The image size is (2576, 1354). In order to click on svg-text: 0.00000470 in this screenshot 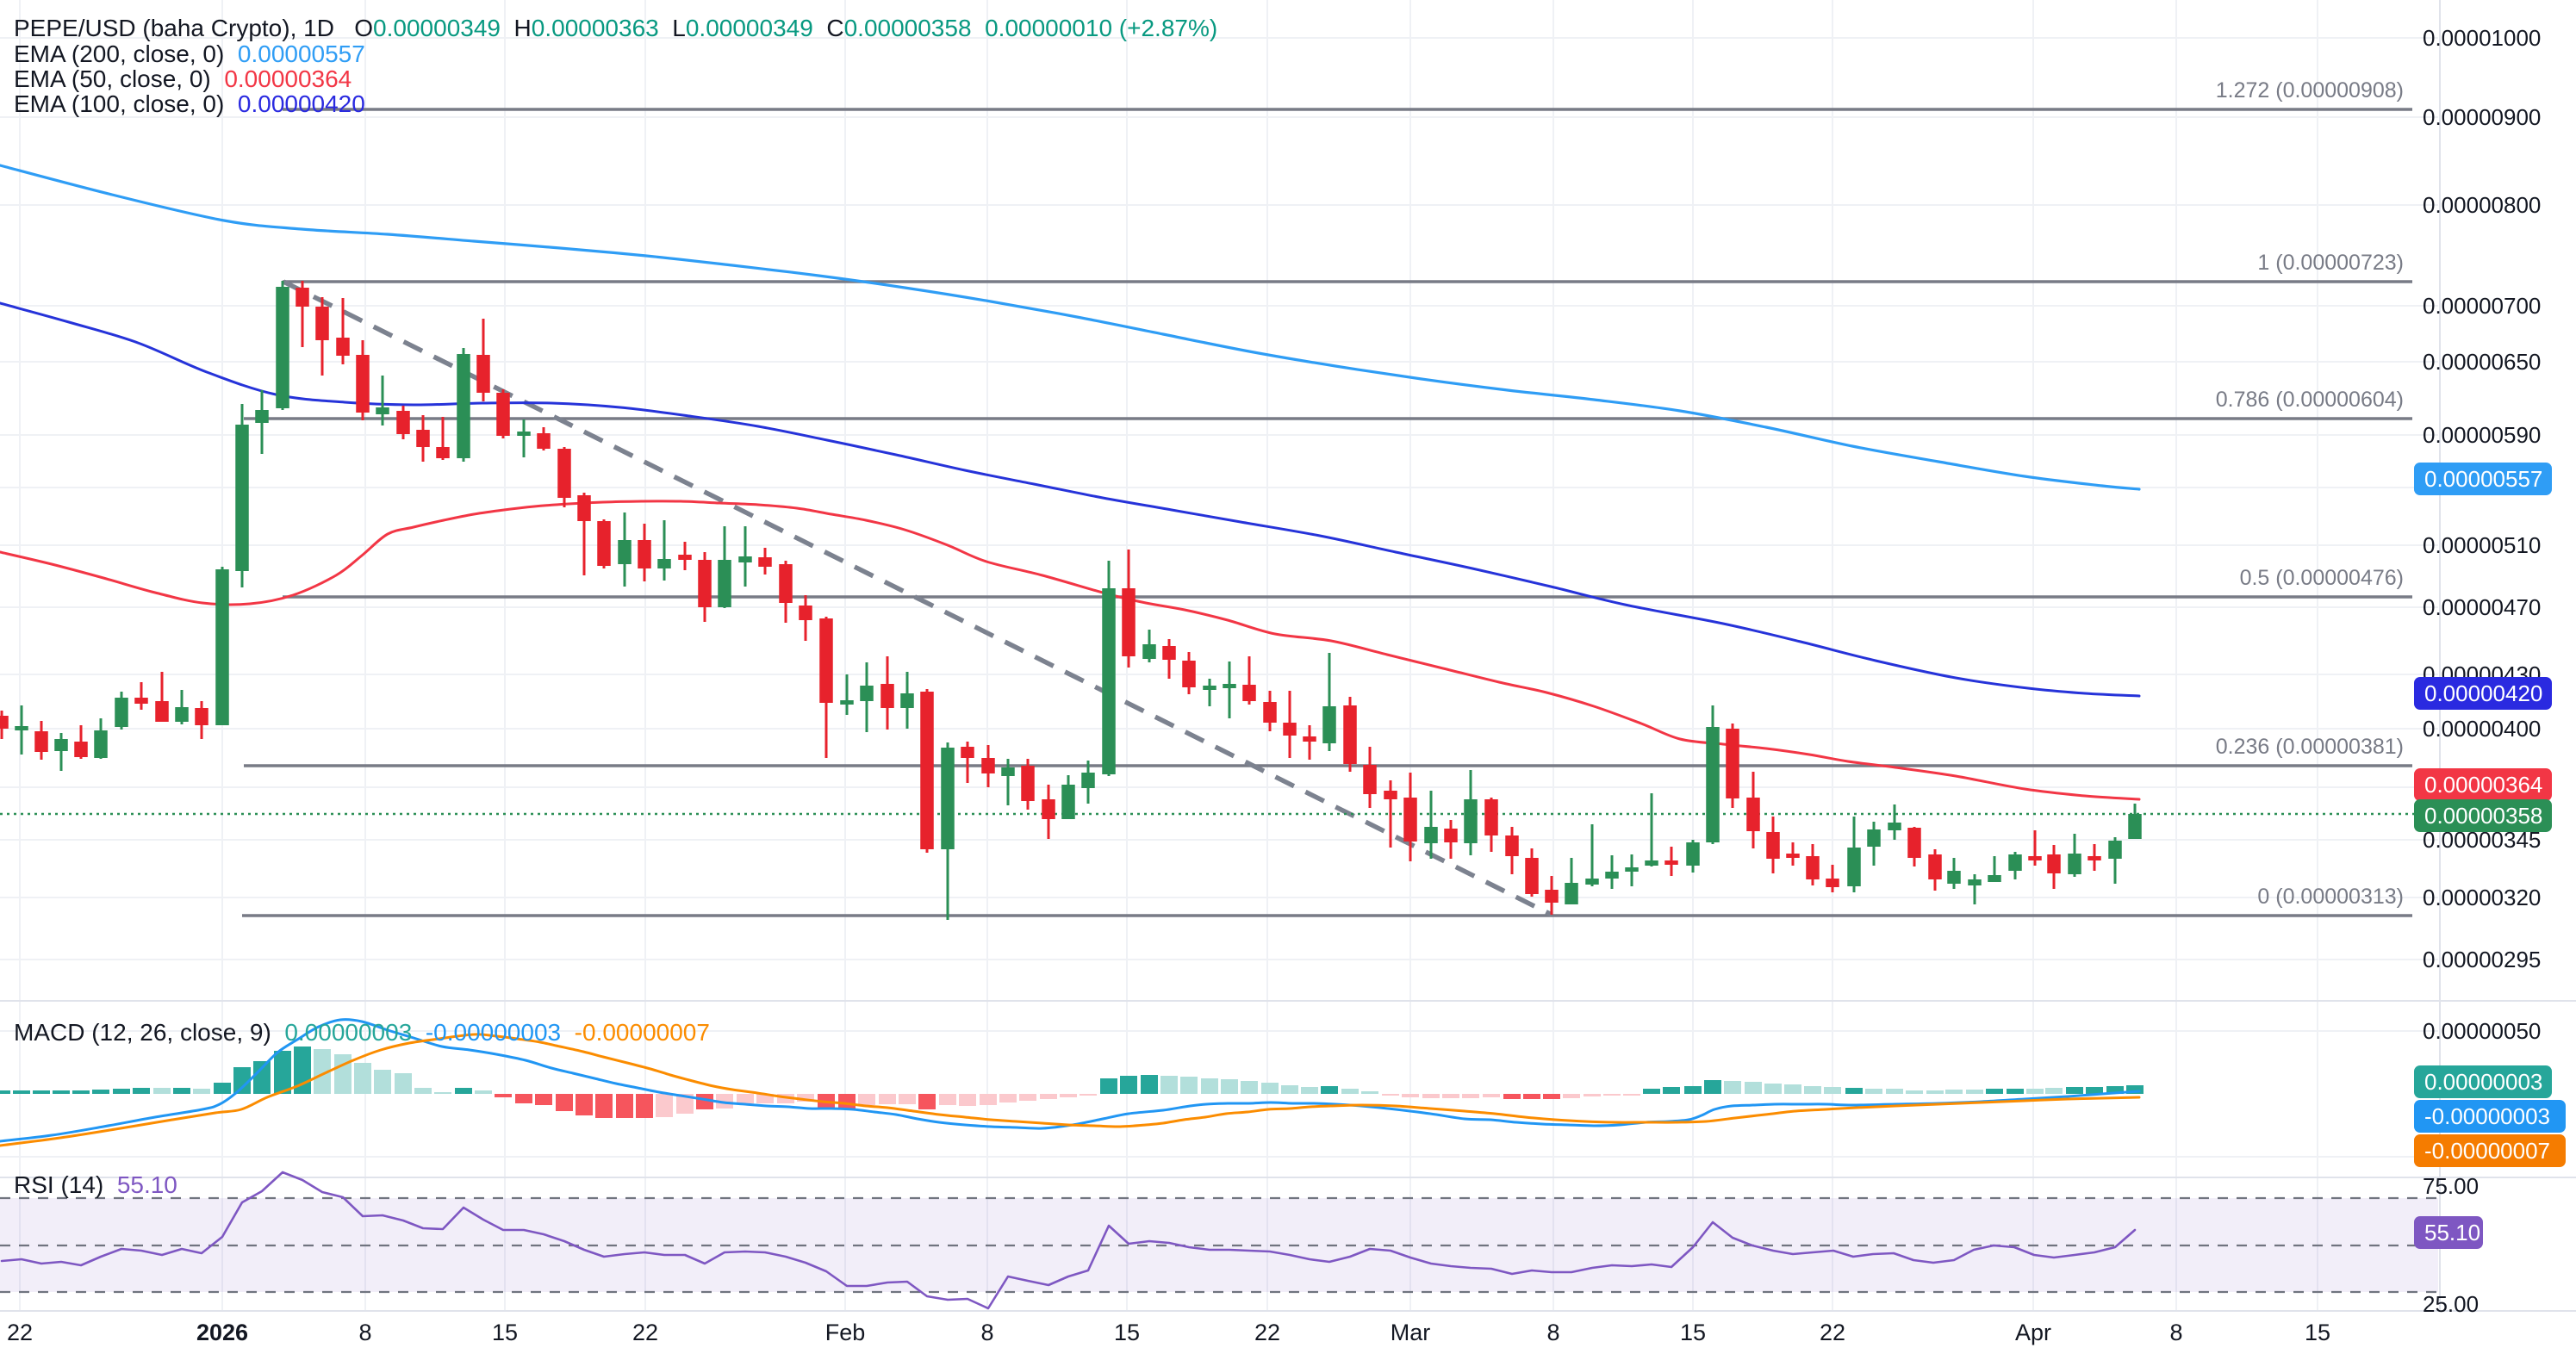, I will do `click(2482, 607)`.